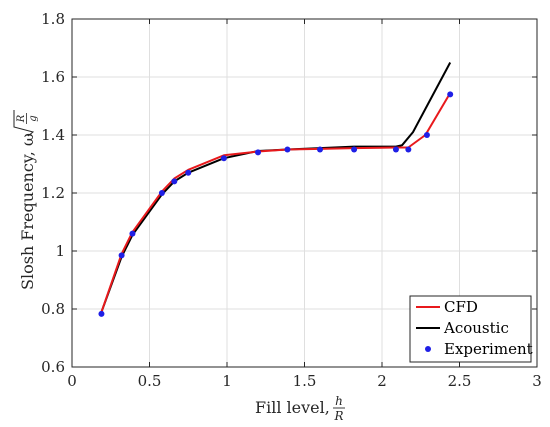 The image size is (550, 427). Describe the element at coordinates (227, 381) in the screenshot. I see `x-tick-label-2: 1` at that location.